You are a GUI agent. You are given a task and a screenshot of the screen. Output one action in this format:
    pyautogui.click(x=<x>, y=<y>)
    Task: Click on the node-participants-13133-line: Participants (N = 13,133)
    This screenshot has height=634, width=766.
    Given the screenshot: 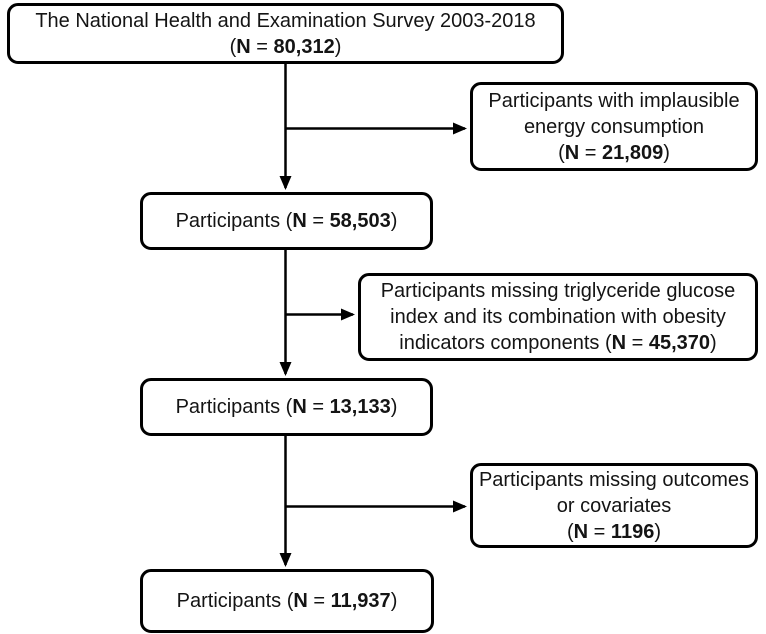 What is the action you would take?
    pyautogui.click(x=287, y=407)
    